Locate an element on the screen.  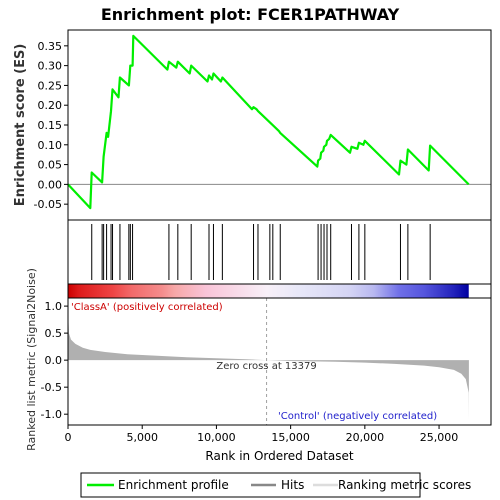
es-axis-title: Enrichment score (ES) is located at coordinates (20, 125).